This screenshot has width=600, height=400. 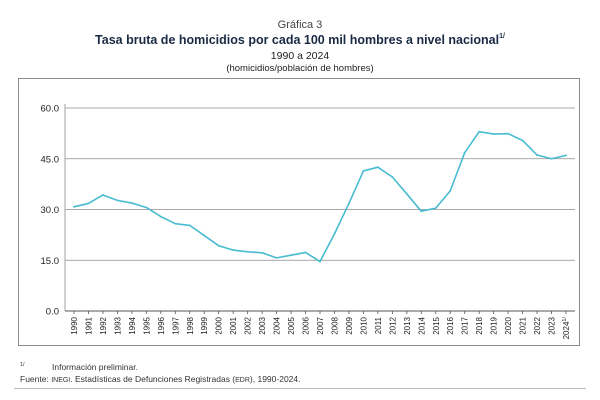 I want to click on chart-period: 1990 a 2024, so click(x=300, y=56).